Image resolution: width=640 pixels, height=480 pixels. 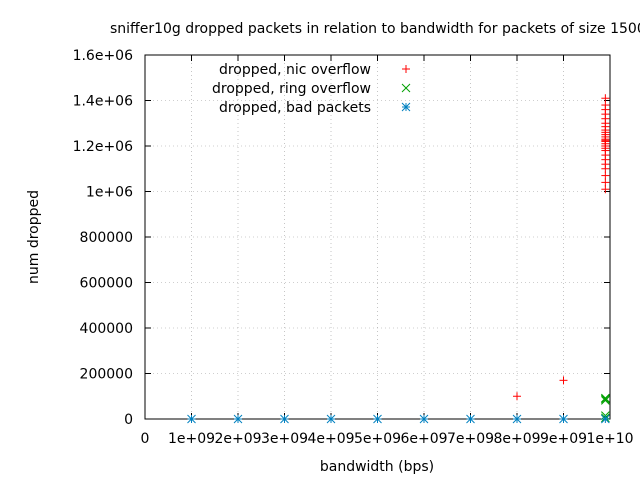 What do you see at coordinates (237, 439) in the screenshot?
I see `x-tick-label: 2e+09` at bounding box center [237, 439].